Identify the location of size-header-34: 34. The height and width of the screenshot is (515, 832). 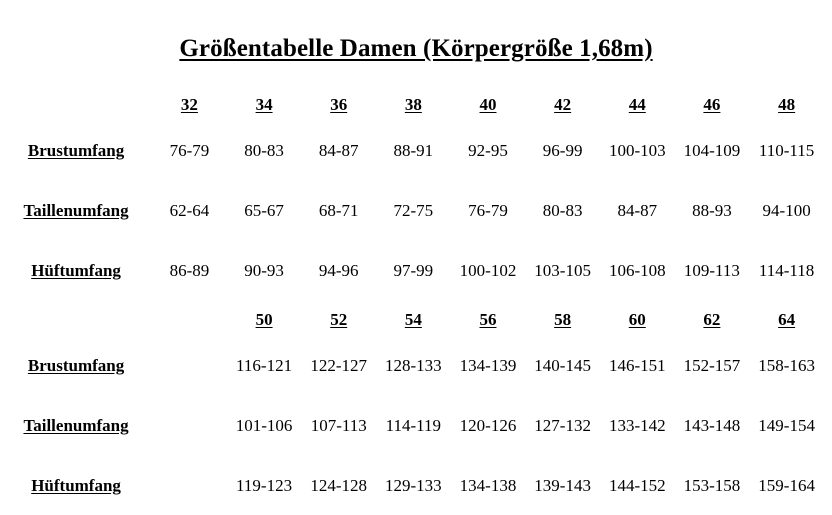
(264, 104).